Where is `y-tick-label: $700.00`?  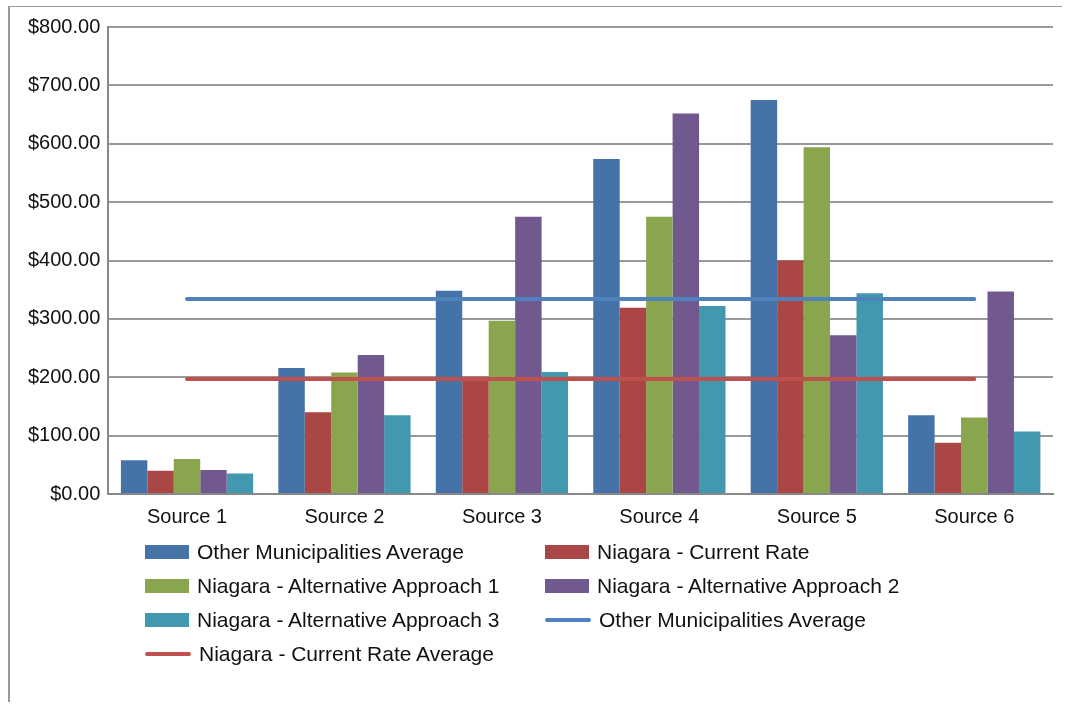
y-tick-label: $700.00 is located at coordinates (64, 83).